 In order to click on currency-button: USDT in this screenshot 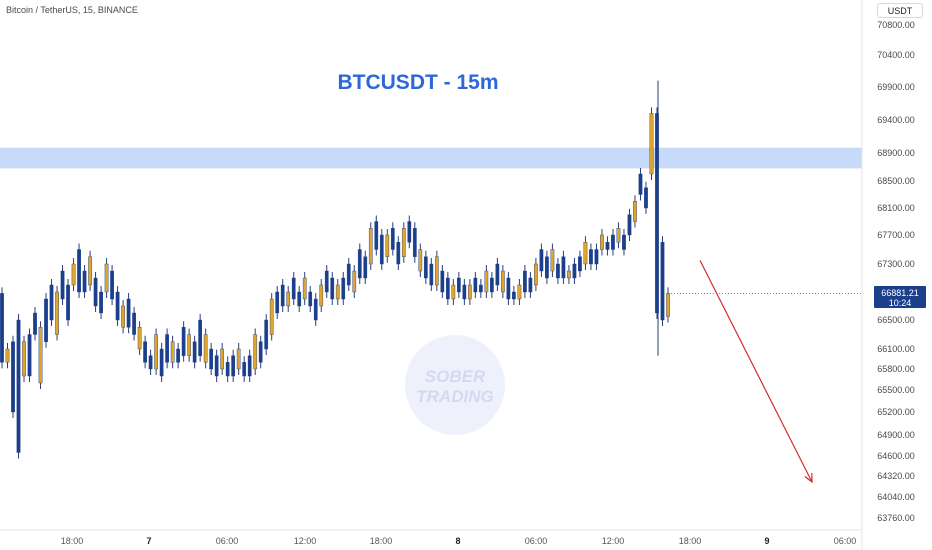, I will do `click(900, 10)`.